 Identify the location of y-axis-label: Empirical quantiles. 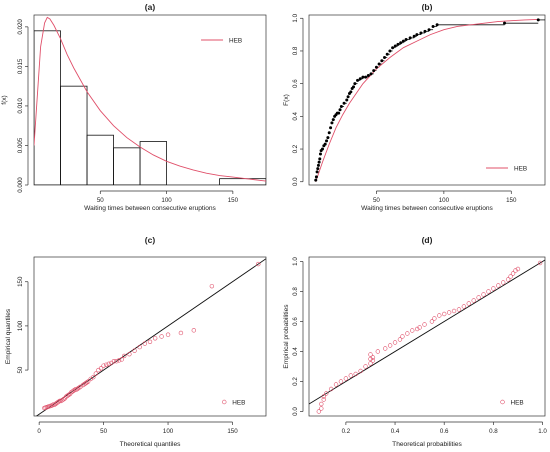
(8, 336).